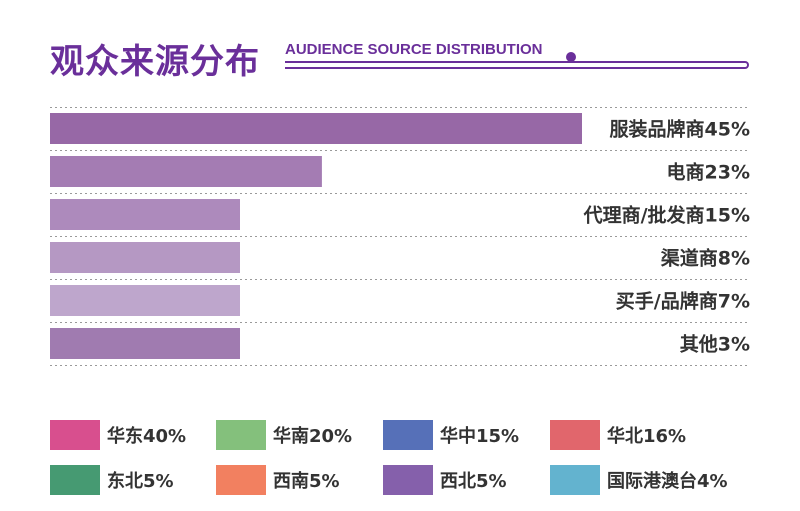  Describe the element at coordinates (571, 57) in the screenshot. I see `title-dot` at that location.